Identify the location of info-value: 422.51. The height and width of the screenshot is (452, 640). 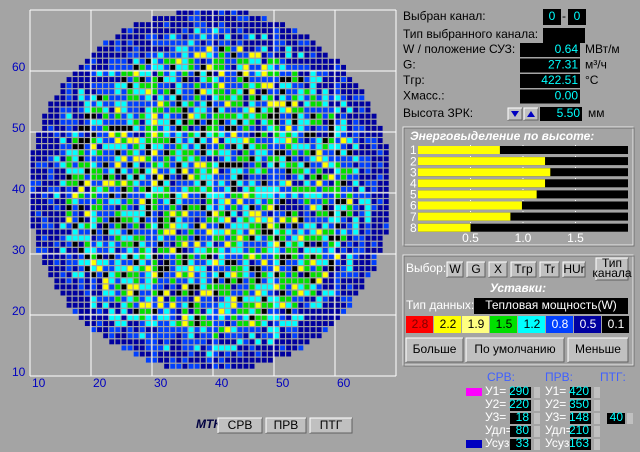
(559, 80).